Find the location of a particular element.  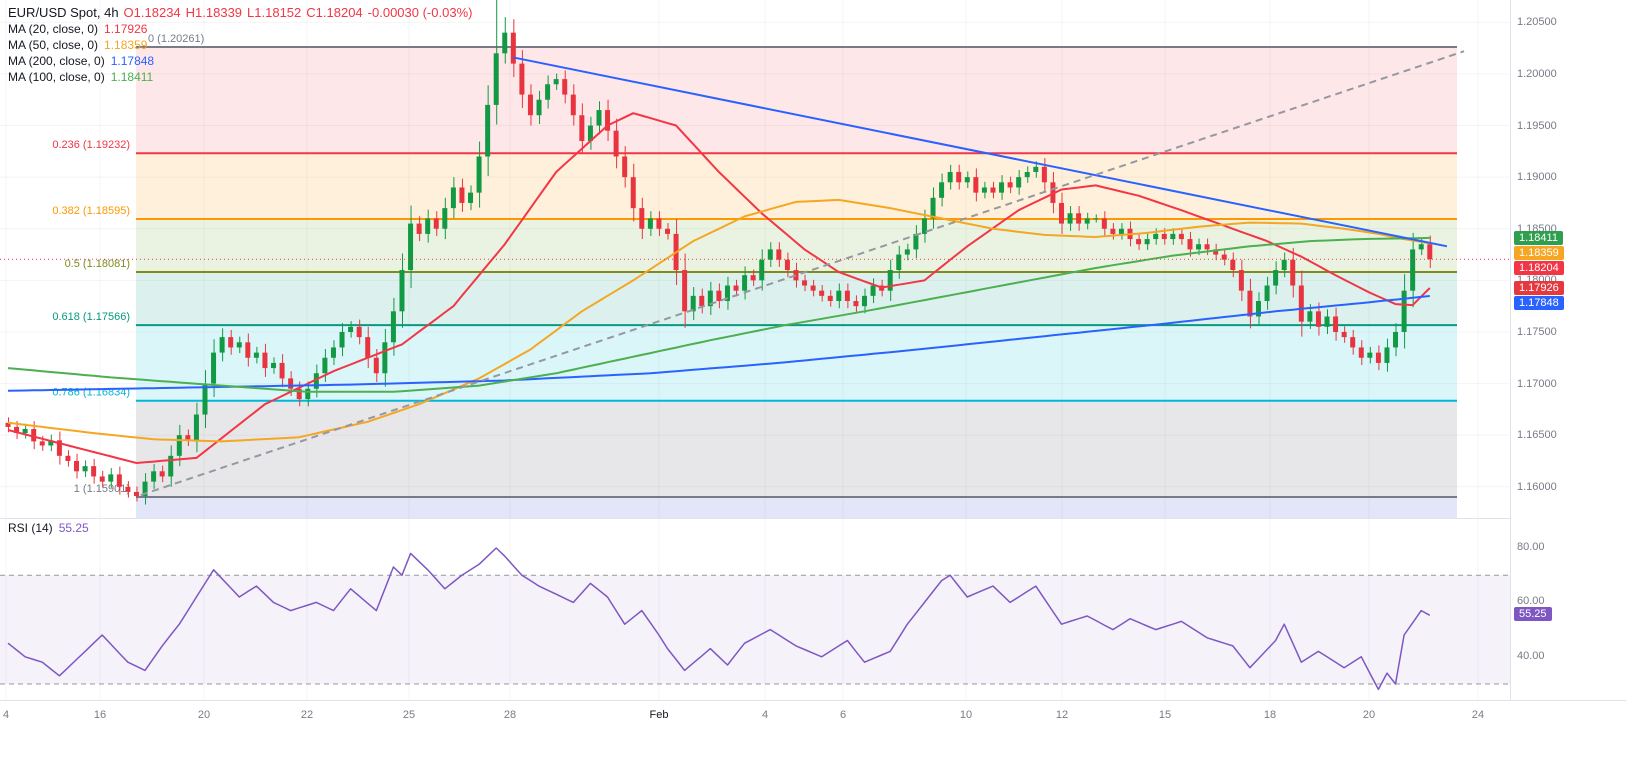

fib-level-label: 0 (1.20261) is located at coordinates (176, 39).